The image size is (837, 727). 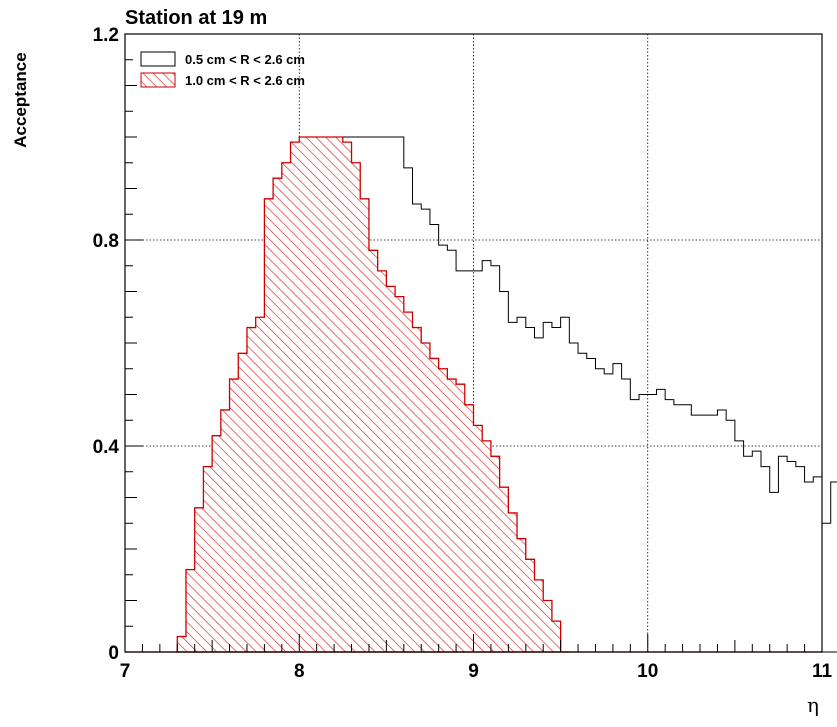 What do you see at coordinates (196, 18) in the screenshot?
I see `chart-title: Station at 19 m` at bounding box center [196, 18].